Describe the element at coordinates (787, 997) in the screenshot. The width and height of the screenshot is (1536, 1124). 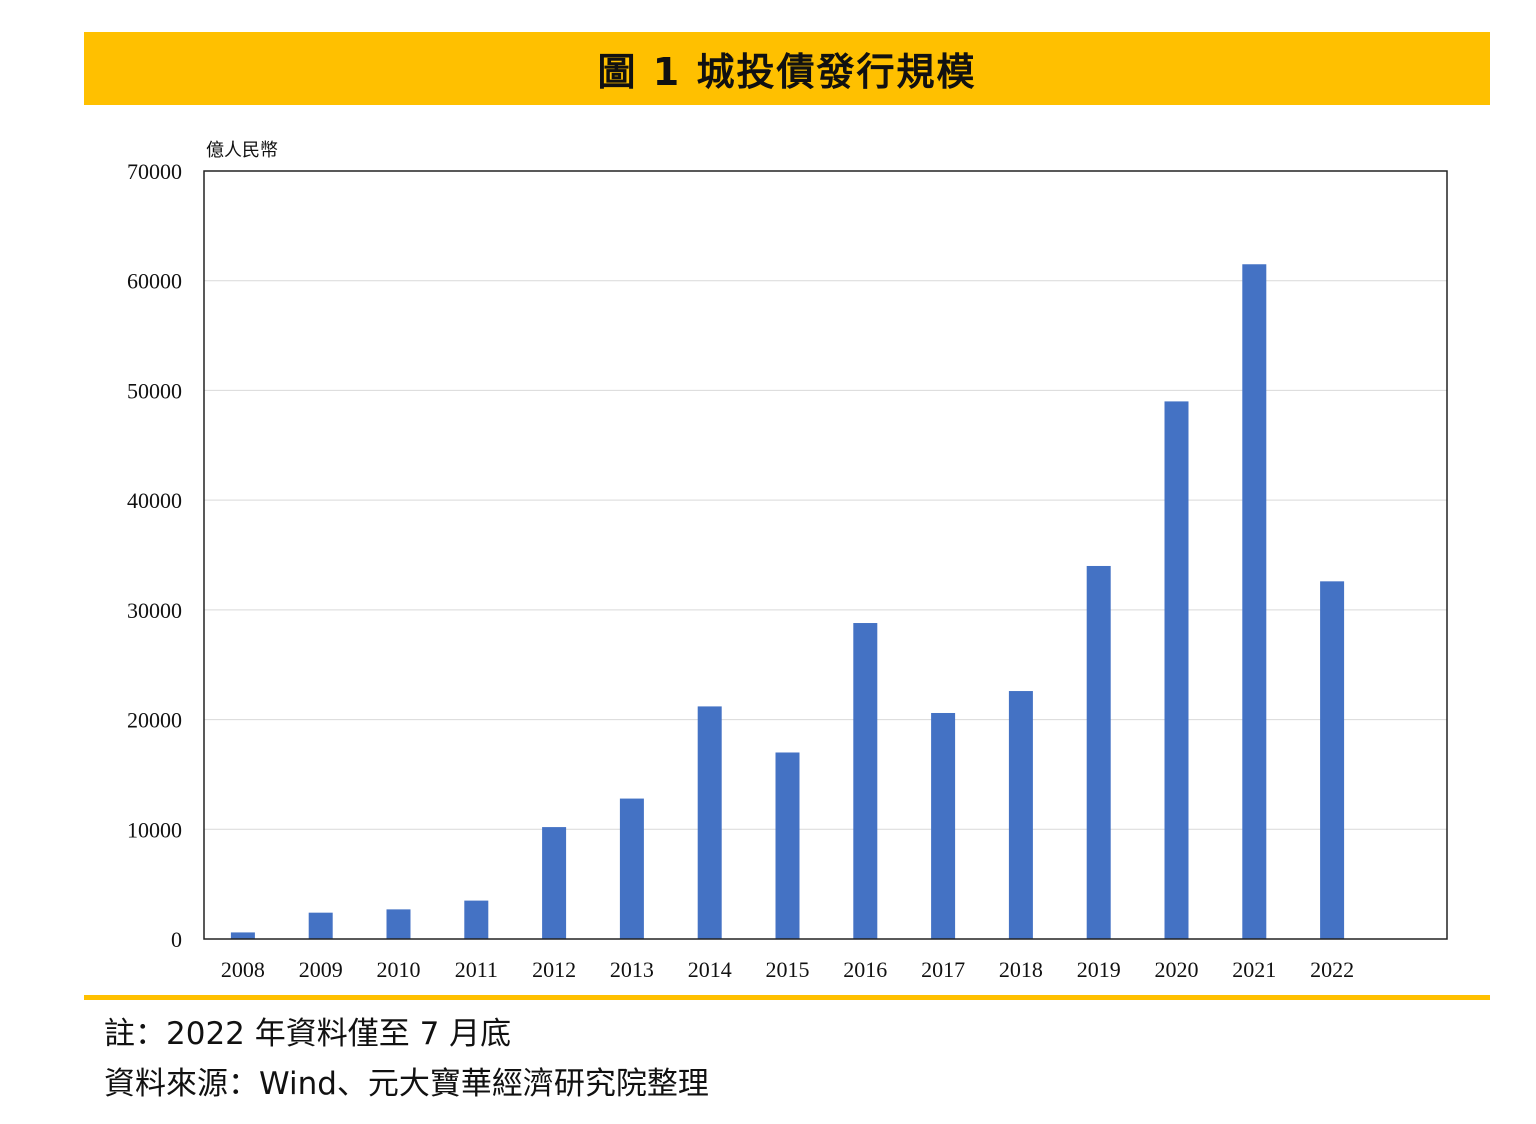
I see `bottom-divider` at that location.